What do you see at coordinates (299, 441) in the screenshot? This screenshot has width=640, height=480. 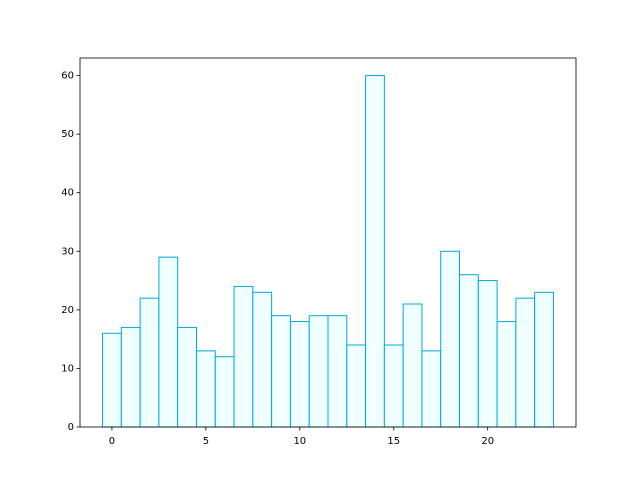 I see `x-tick-label: 10` at bounding box center [299, 441].